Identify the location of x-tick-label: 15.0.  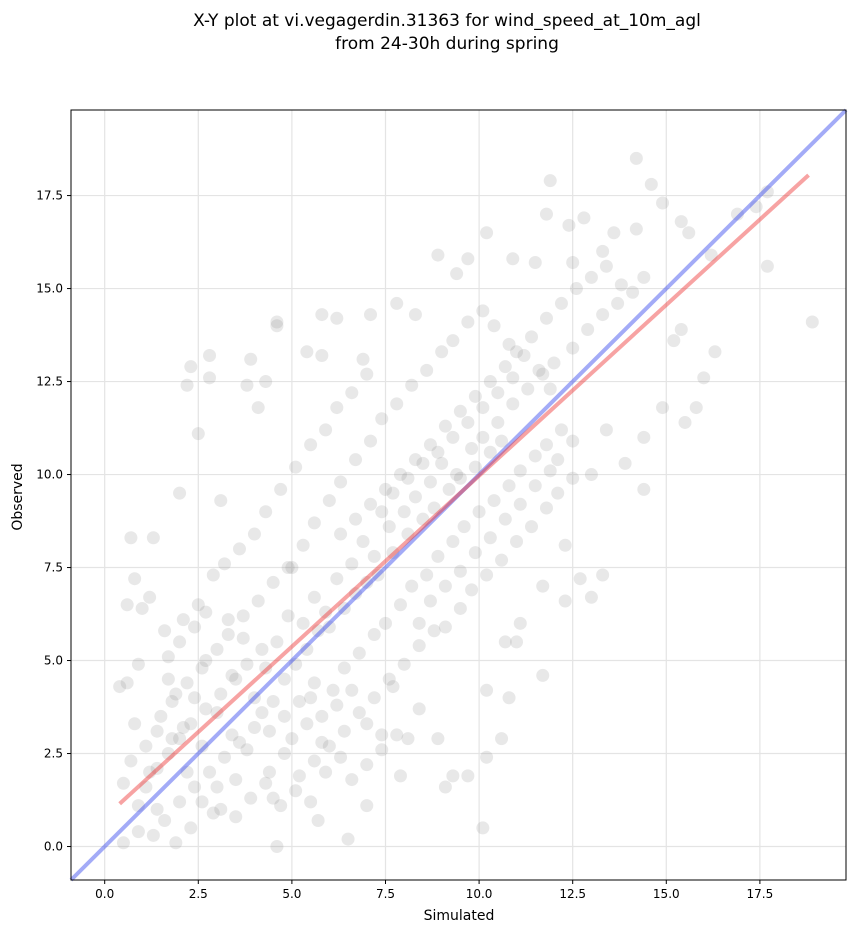
(666, 894).